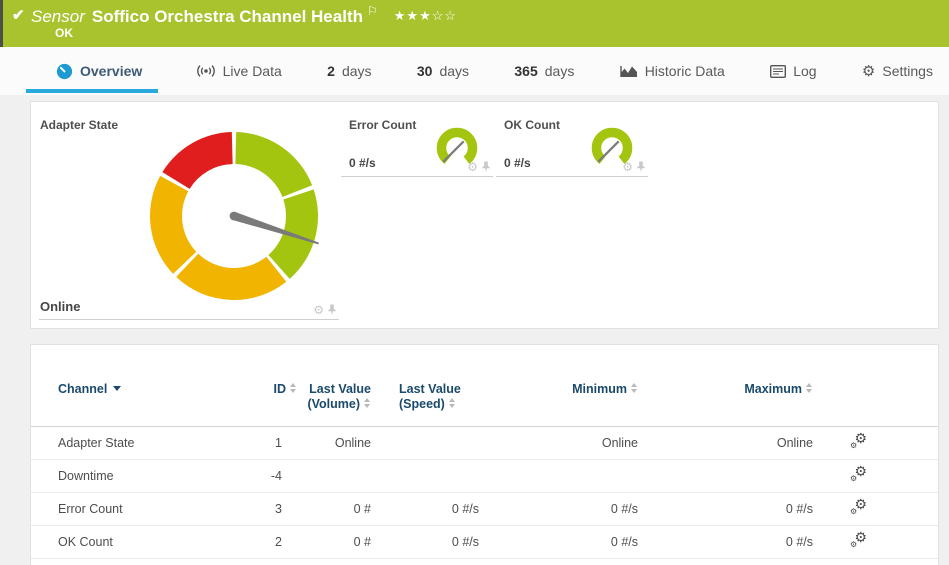  Describe the element at coordinates (227, 16) in the screenshot. I see `sensor-name: Soffico Orchestra Channel Health` at that location.